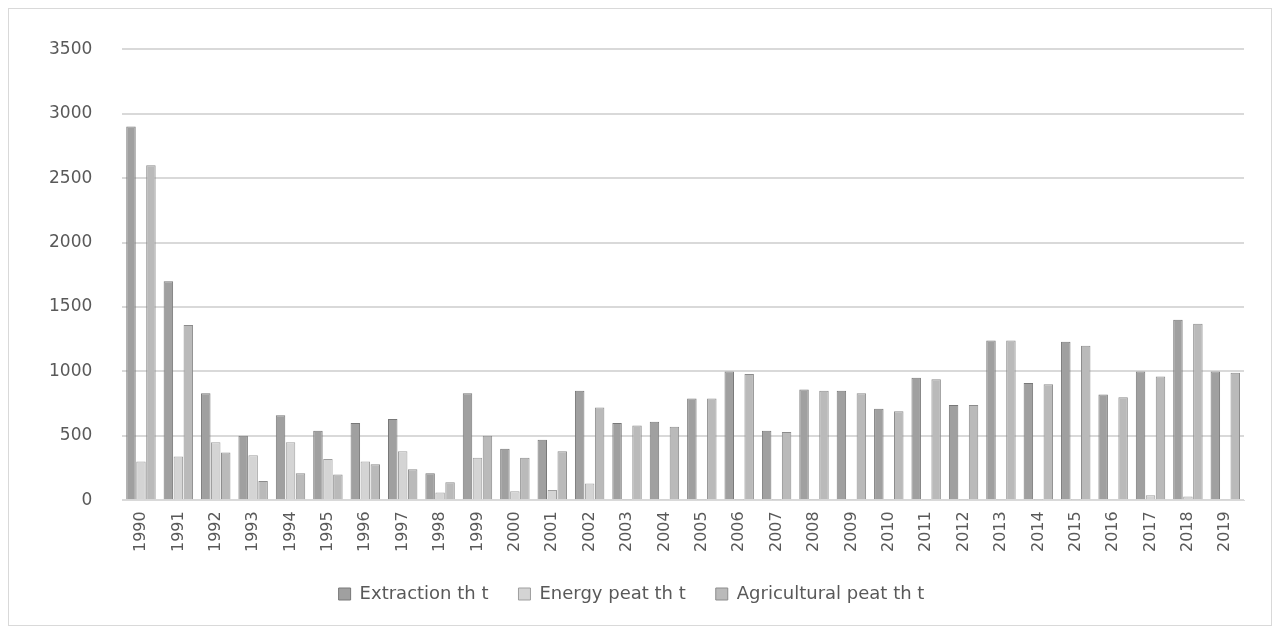  What do you see at coordinates (887, 531) in the screenshot?
I see `x-tick-label: 2010` at bounding box center [887, 531].